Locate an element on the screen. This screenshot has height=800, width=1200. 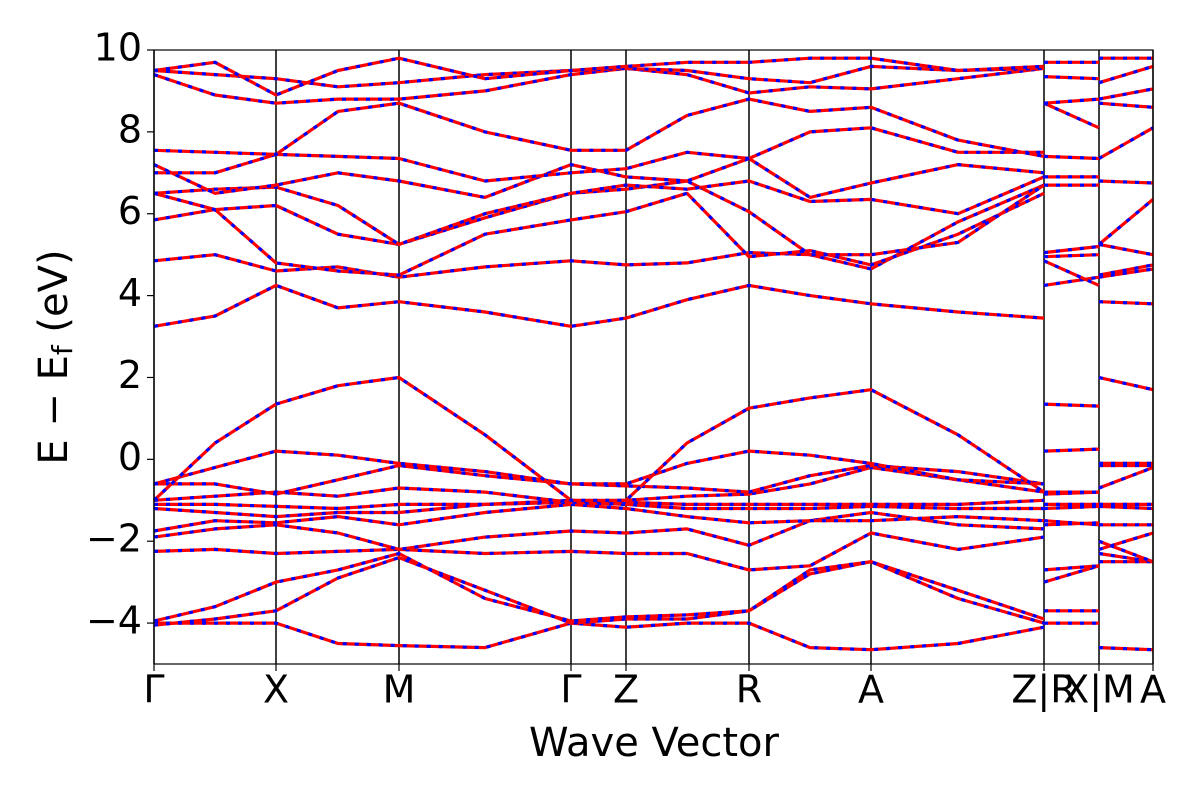
y-label-part: (eV) is located at coordinates (54, 297).